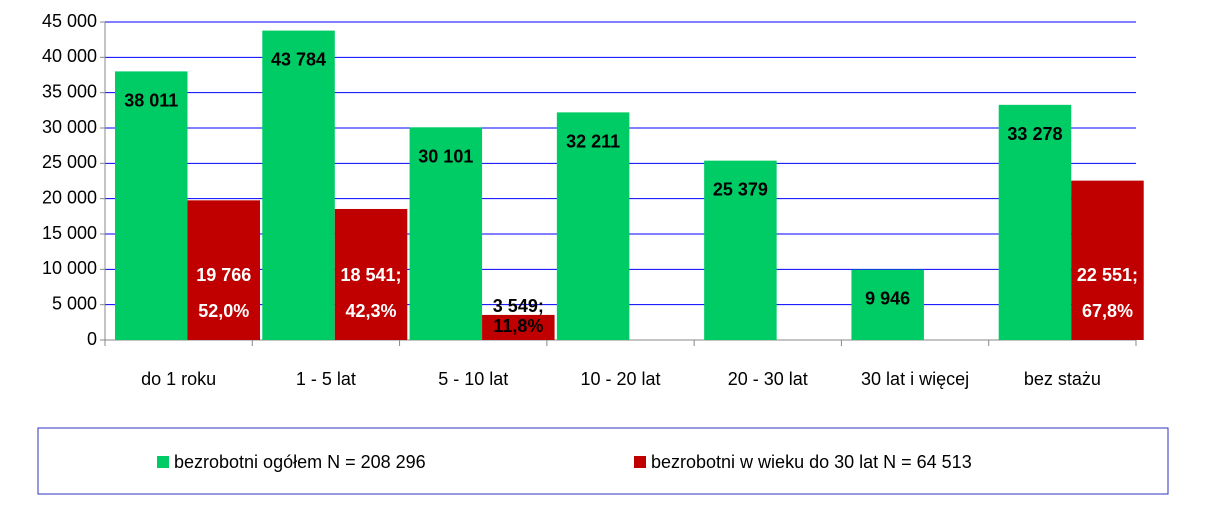  Describe the element at coordinates (223, 275) in the screenshot. I see `data-label-line: 19 766` at that location.